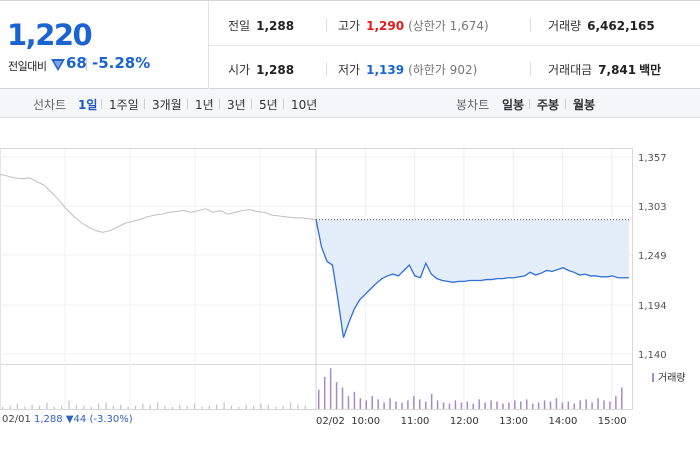 The height and width of the screenshot is (450, 700). Describe the element at coordinates (365, 421) in the screenshot. I see `x-tick-label: 10:00` at that location.